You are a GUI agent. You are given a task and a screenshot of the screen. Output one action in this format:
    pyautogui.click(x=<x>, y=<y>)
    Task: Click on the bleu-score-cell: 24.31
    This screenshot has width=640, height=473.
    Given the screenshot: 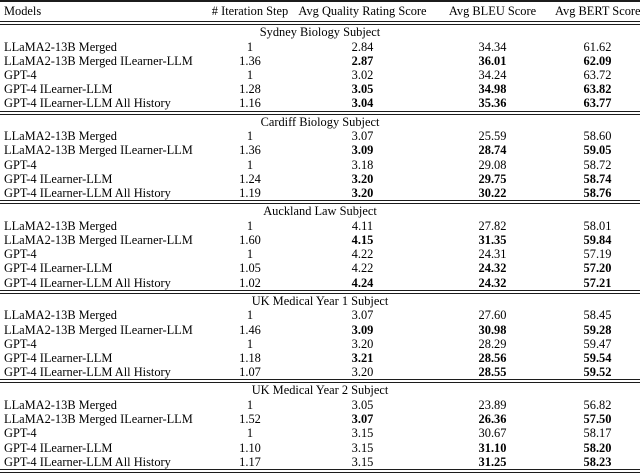 What is the action you would take?
    pyautogui.click(x=492, y=254)
    